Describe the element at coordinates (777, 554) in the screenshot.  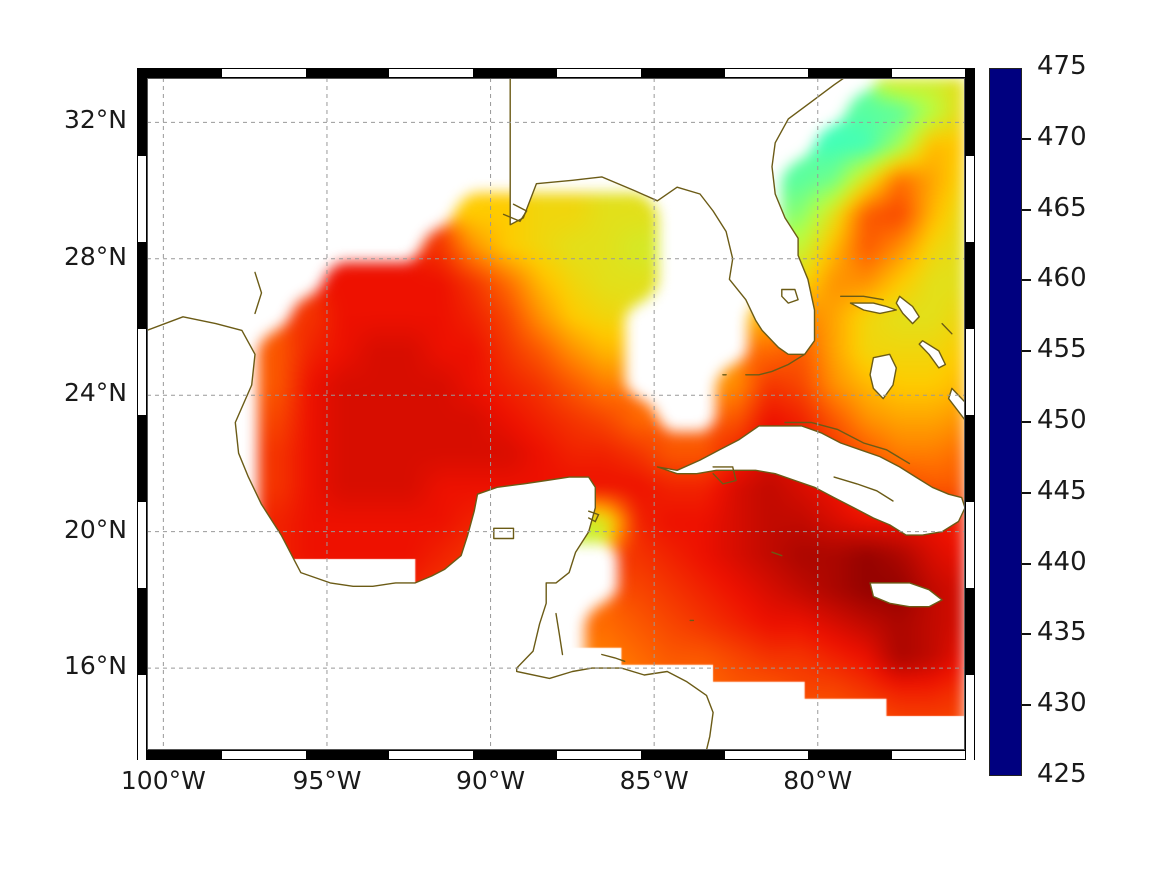
I see `coastline-cayman` at that location.